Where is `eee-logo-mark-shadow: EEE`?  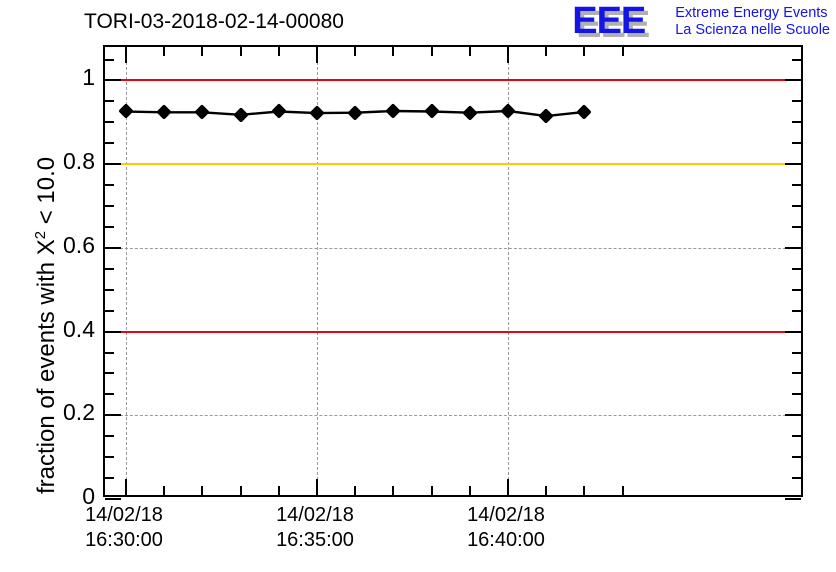 eee-logo-mark-shadow: EEE is located at coordinates (613, 25).